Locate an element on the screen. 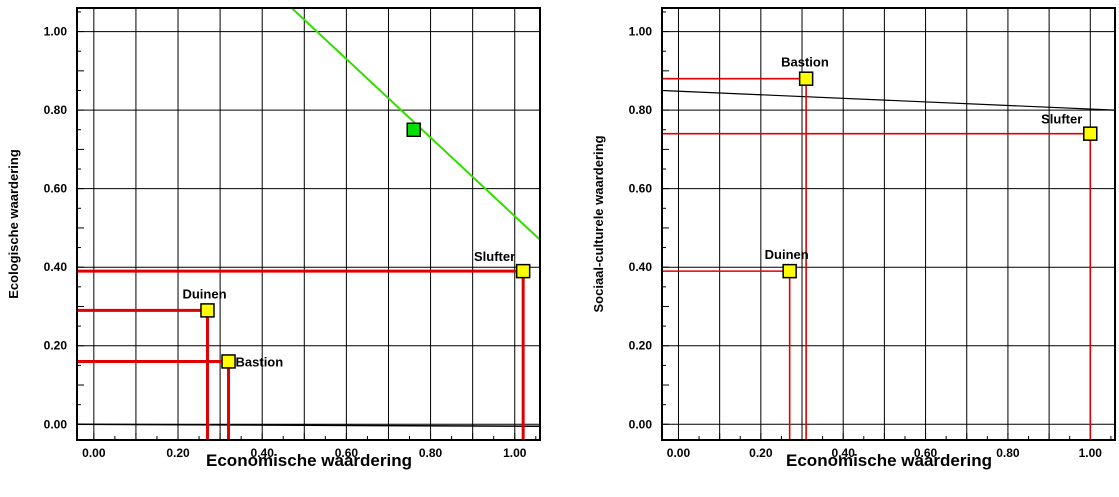 This screenshot has width=1119, height=497. trend-line is located at coordinates (888, 100).